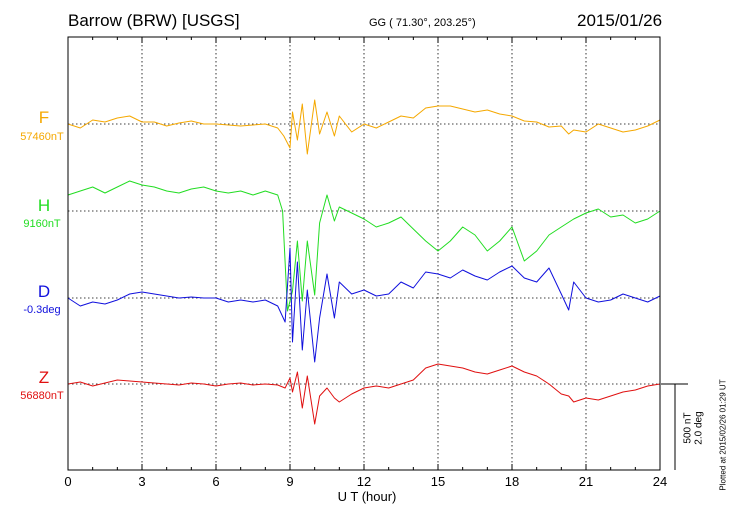 Image resolution: width=730 pixels, height=520 pixels. Describe the element at coordinates (688, 428) in the screenshot. I see `scale-label-nt: 500 nT` at that location.